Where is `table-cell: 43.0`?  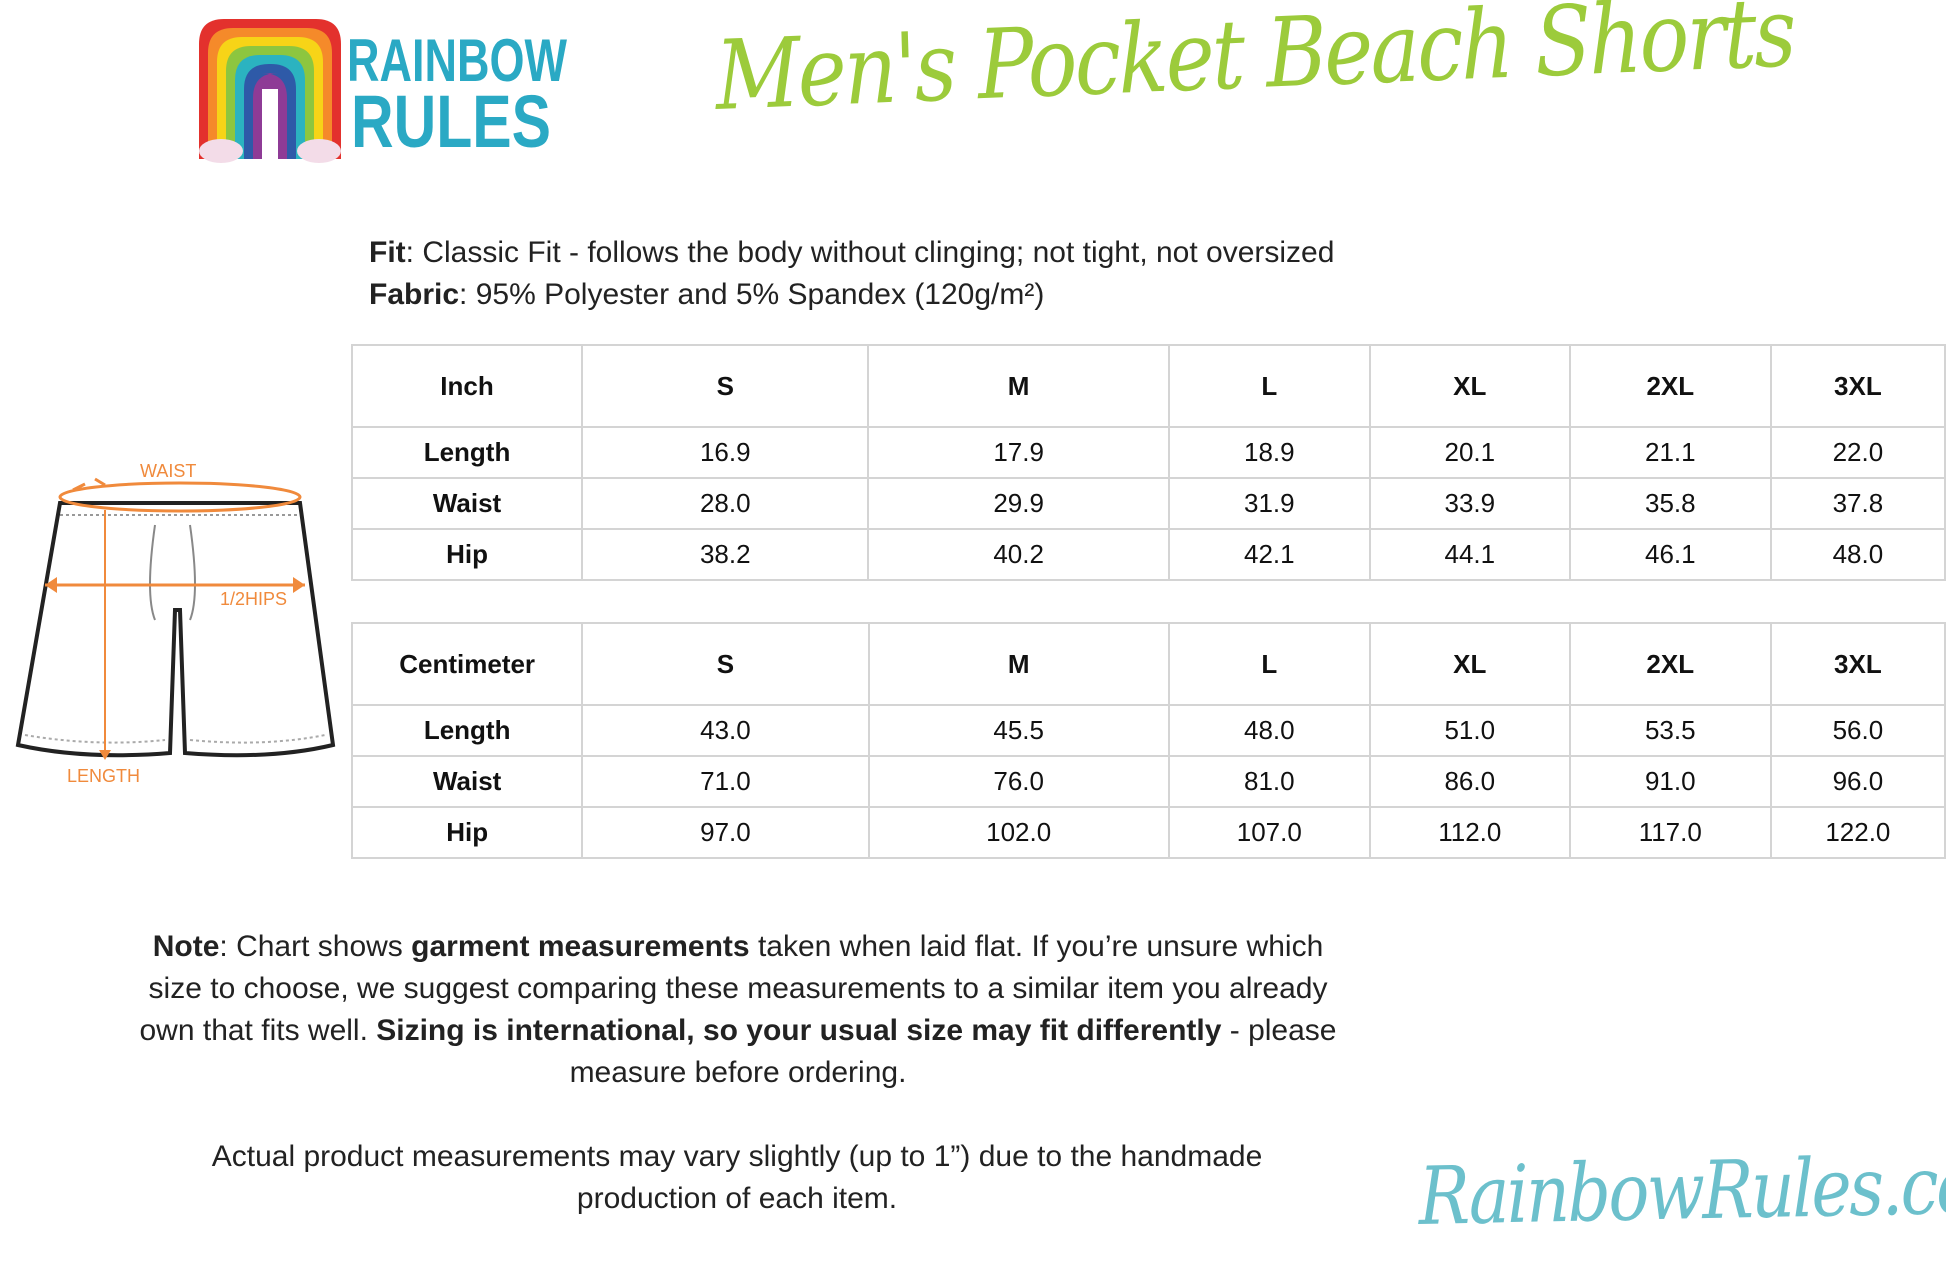 table-cell: 43.0 is located at coordinates (725, 730).